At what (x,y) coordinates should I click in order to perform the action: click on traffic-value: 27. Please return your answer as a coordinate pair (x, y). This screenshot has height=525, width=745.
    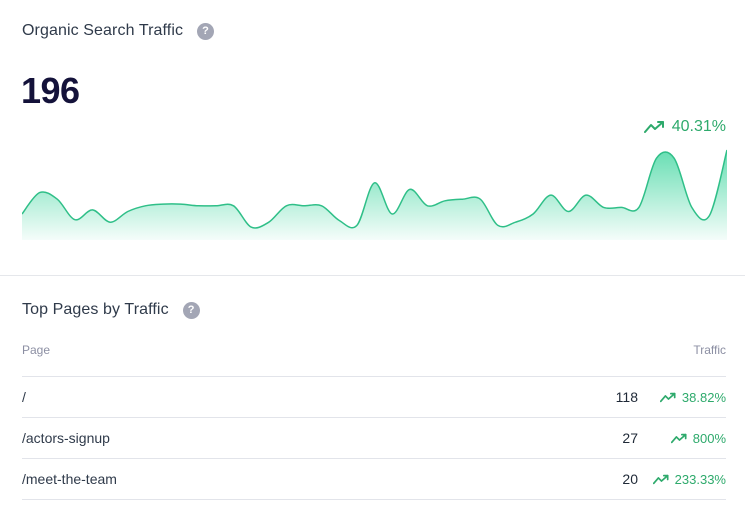
    Looking at the image, I should click on (630, 438).